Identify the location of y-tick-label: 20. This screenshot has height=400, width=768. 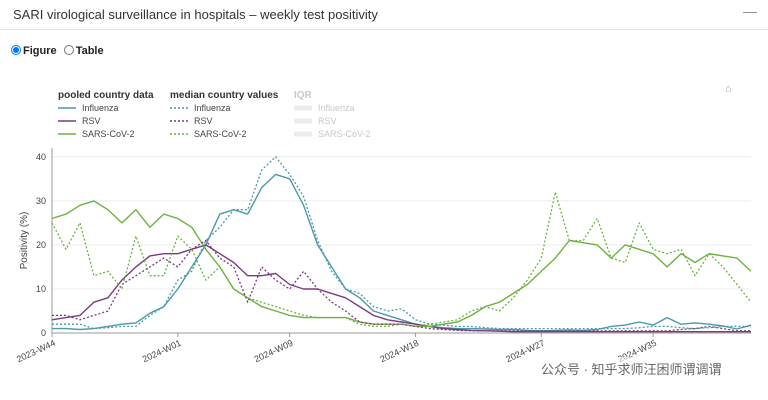
(41, 245).